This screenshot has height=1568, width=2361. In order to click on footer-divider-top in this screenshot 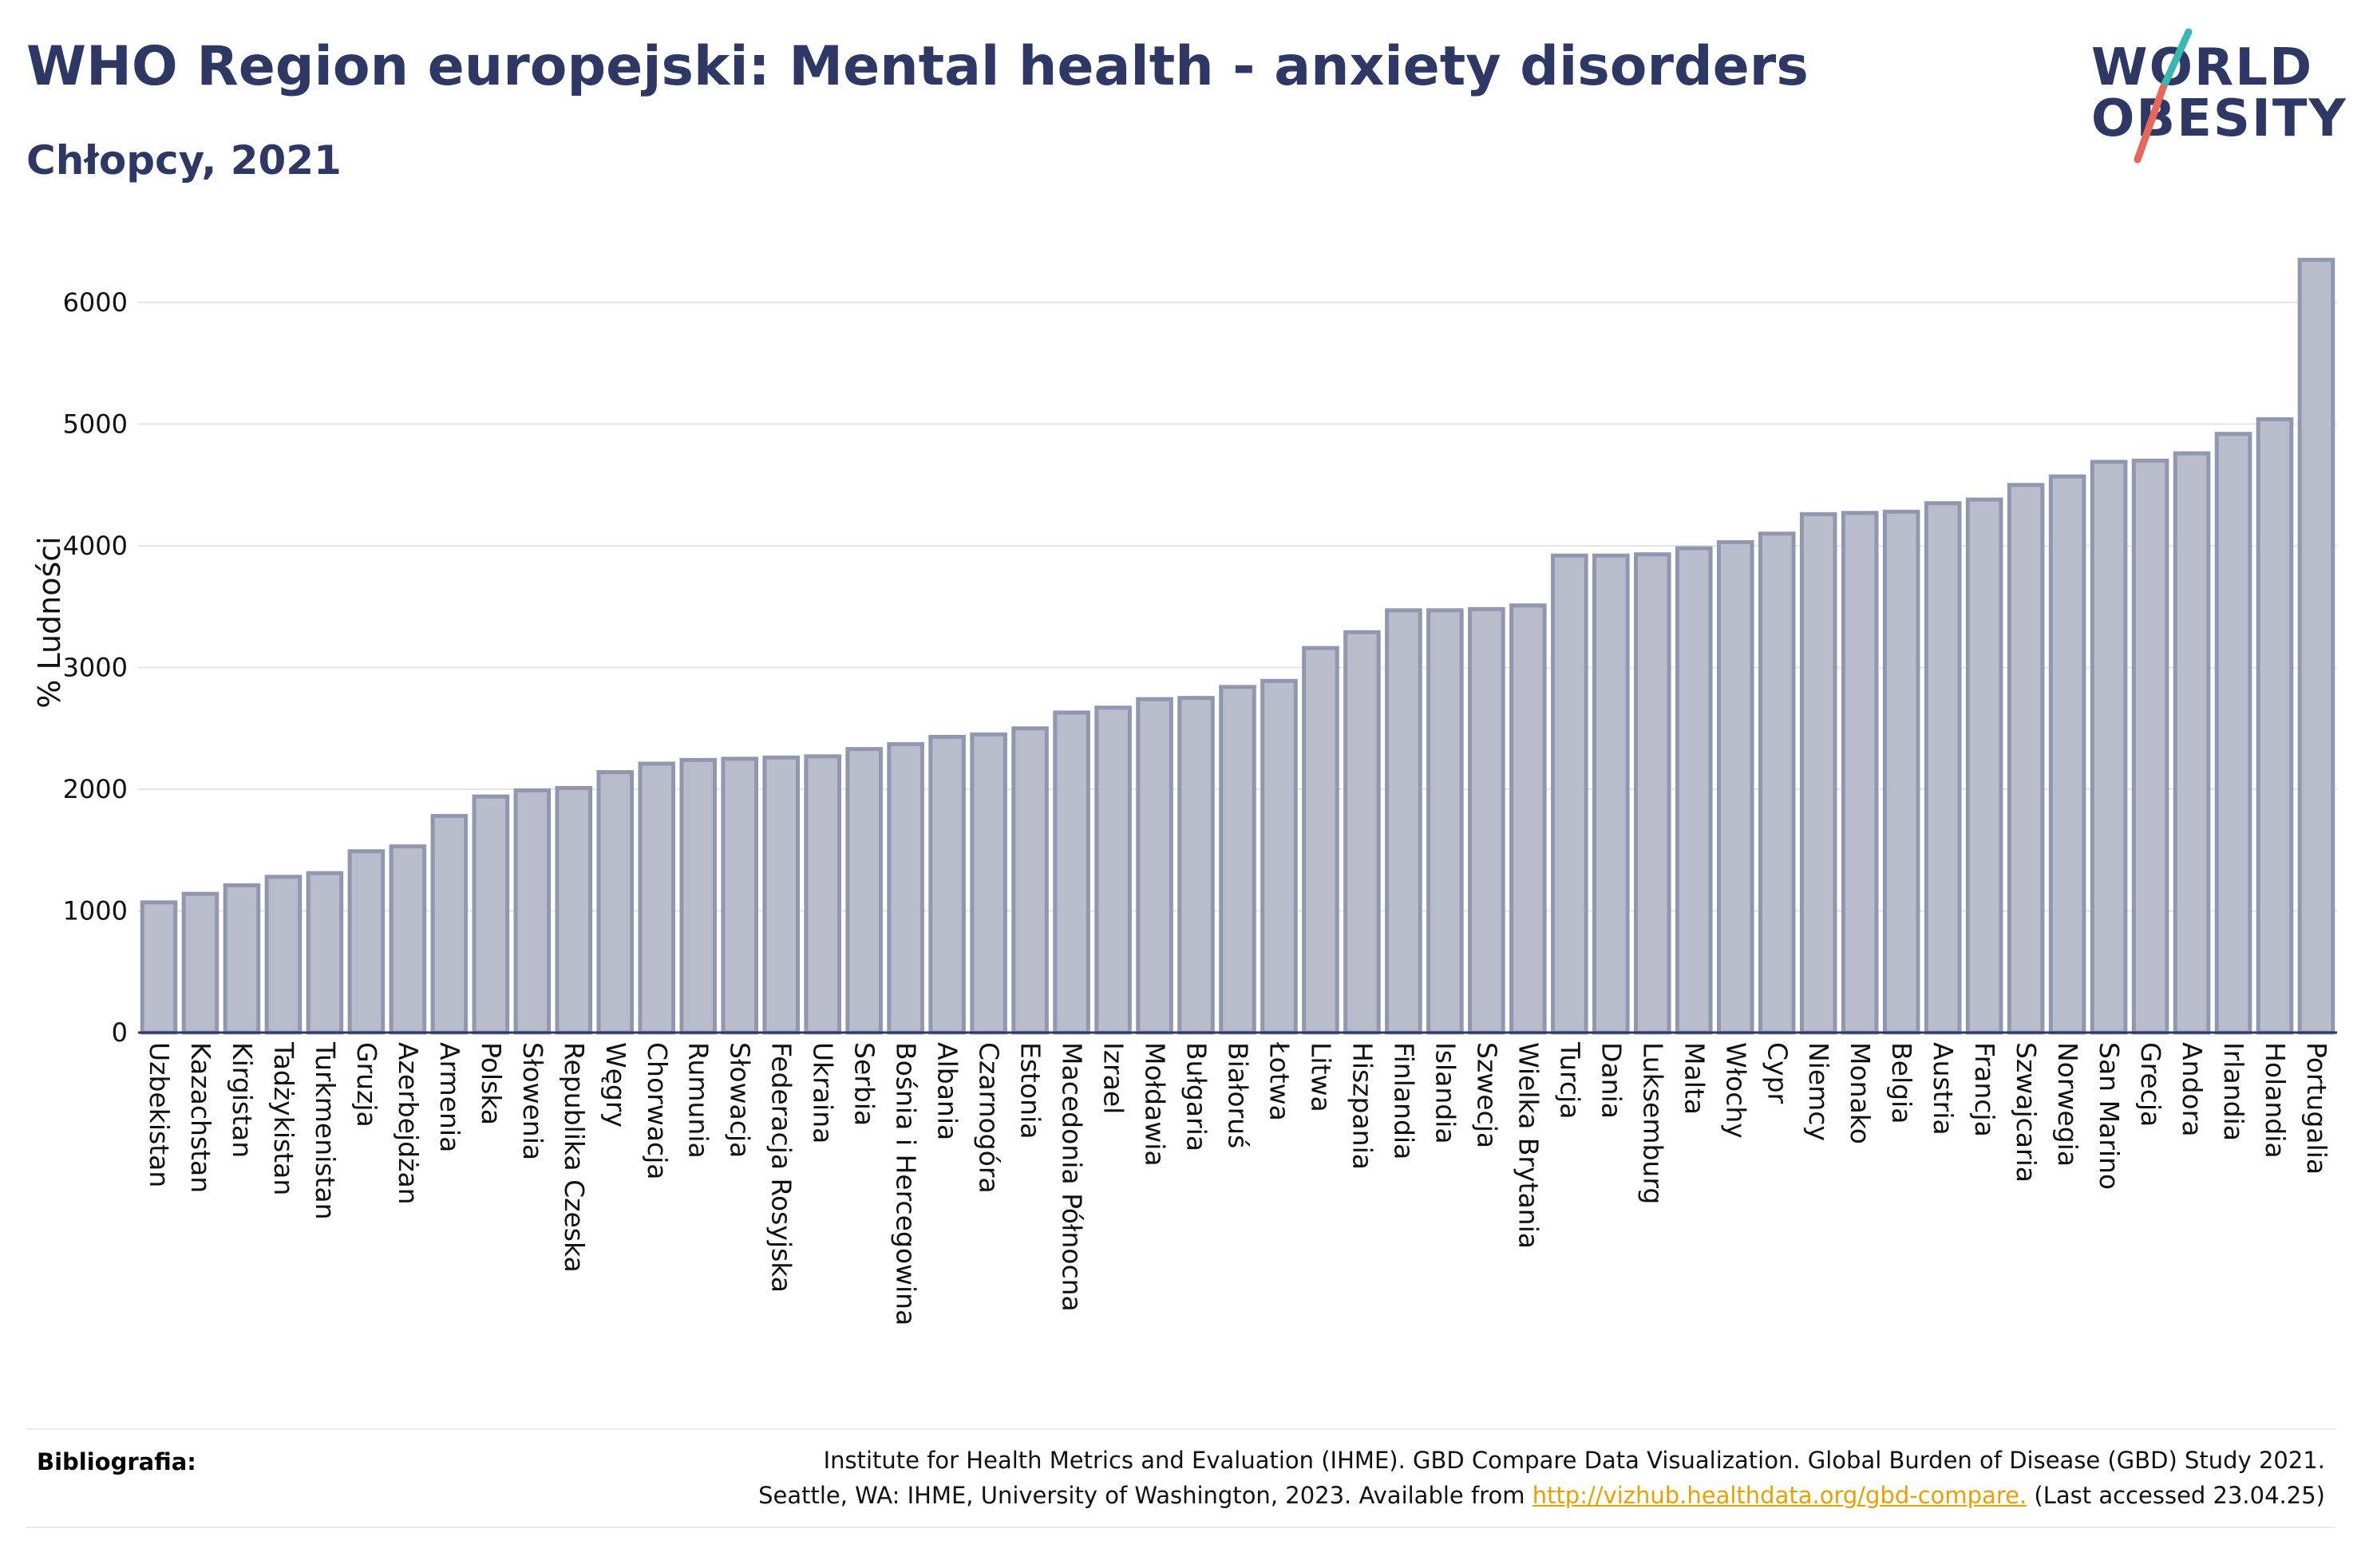, I will do `click(1180, 1429)`.